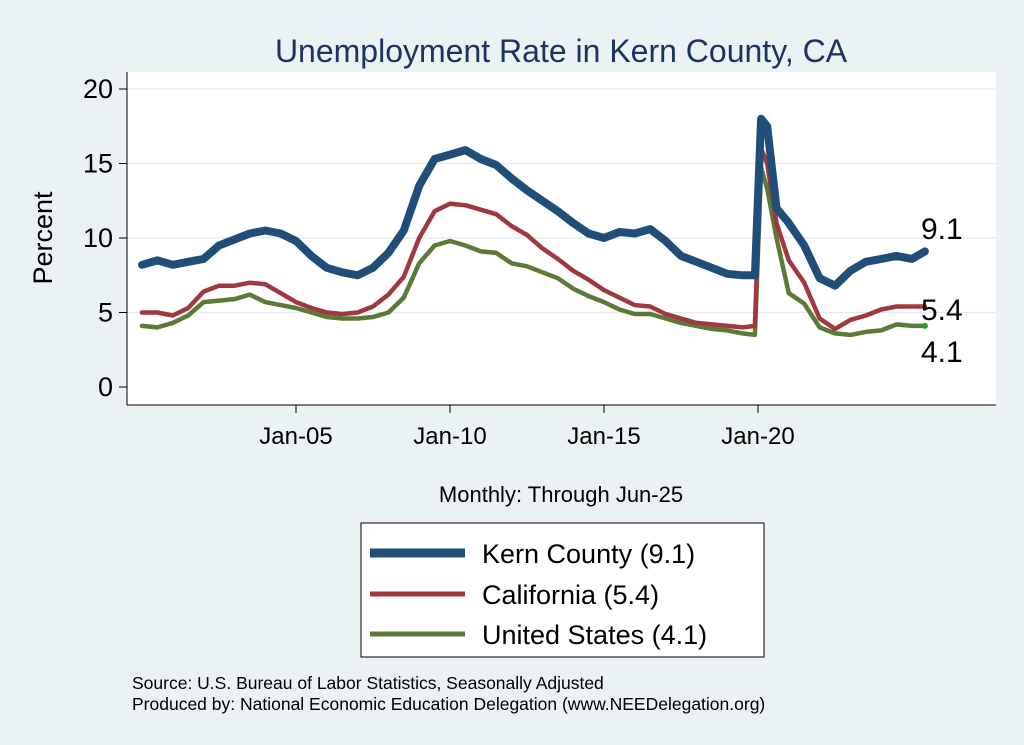 The width and height of the screenshot is (1024, 745). I want to click on x-tick-label: Jan-10, so click(449, 436).